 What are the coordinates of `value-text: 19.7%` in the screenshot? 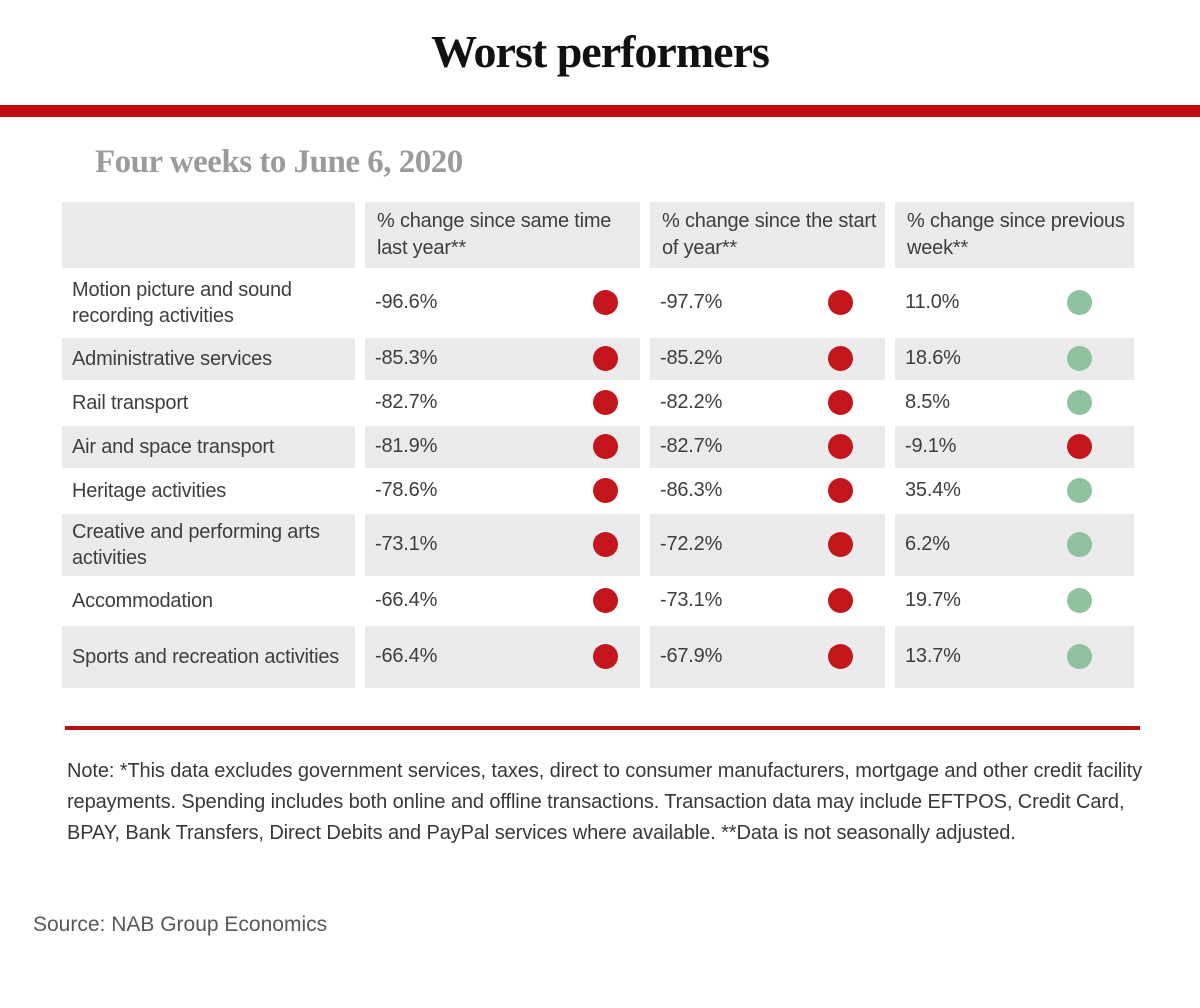 It's located at (933, 600).